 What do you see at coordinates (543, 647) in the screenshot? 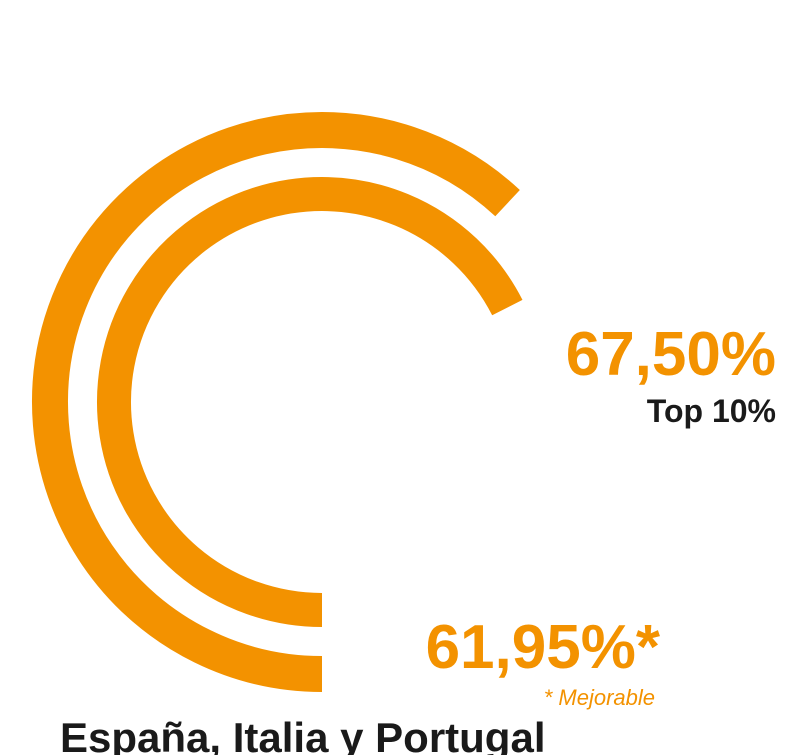
I see `value-label: 61,95%*` at bounding box center [543, 647].